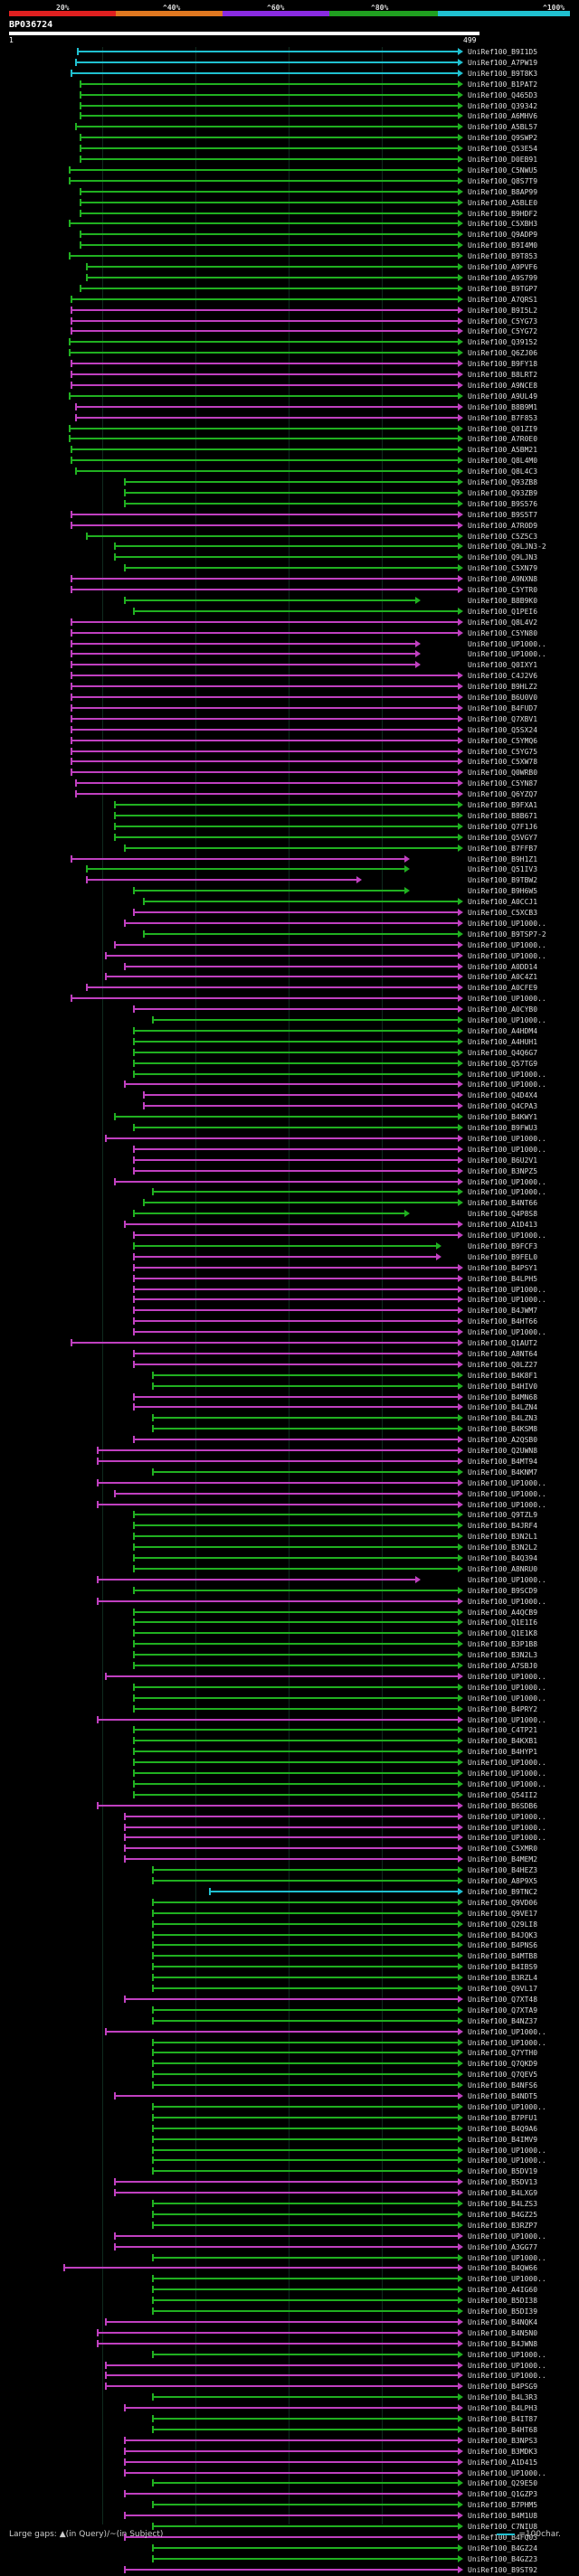 Image resolution: width=579 pixels, height=2576 pixels. I want to click on hit-label: UniRef100_B4PNS6, so click(503, 1945).